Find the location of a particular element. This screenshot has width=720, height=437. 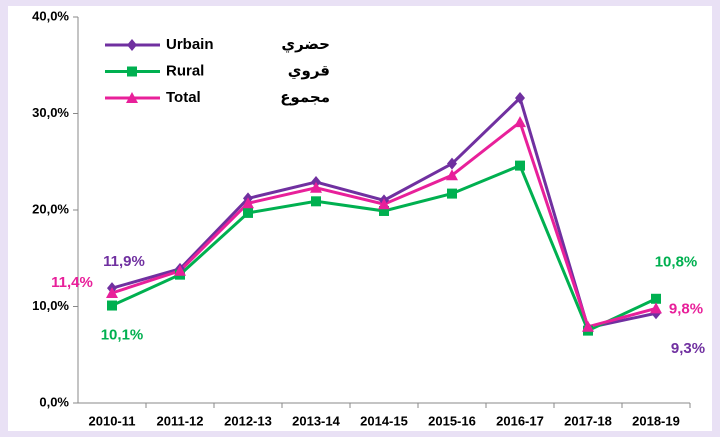

x-tick-label: 2011-12 is located at coordinates (180, 420).